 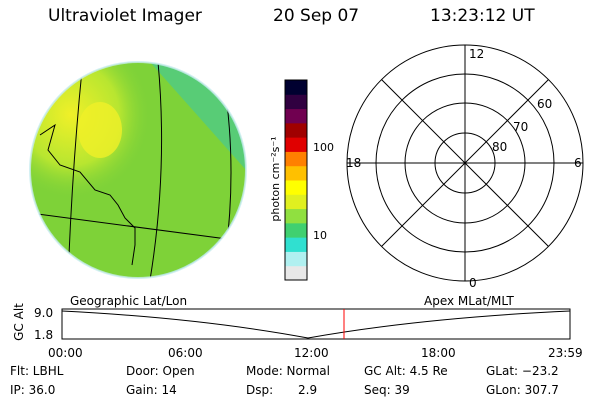 I want to click on mlt-label-6: 6, so click(x=578, y=163).